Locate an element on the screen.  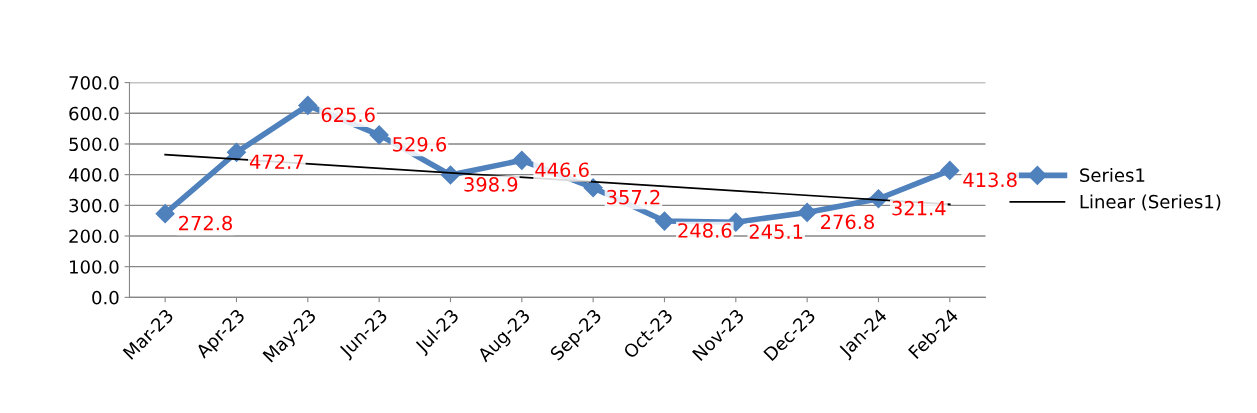
y-tick-label: 300.0 is located at coordinates (94, 205).